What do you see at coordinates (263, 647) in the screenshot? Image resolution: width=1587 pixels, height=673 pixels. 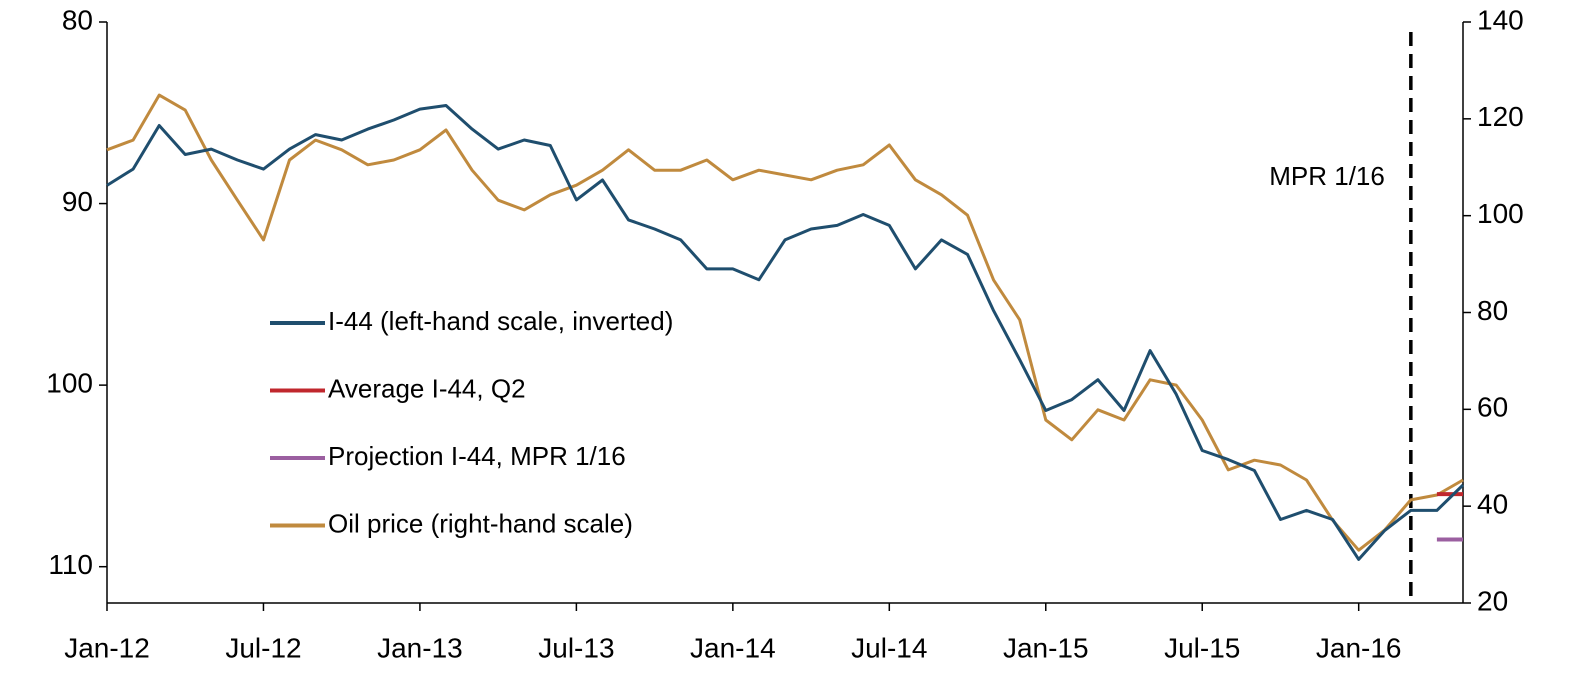 I see `x-tick-label: Jul-12` at bounding box center [263, 647].